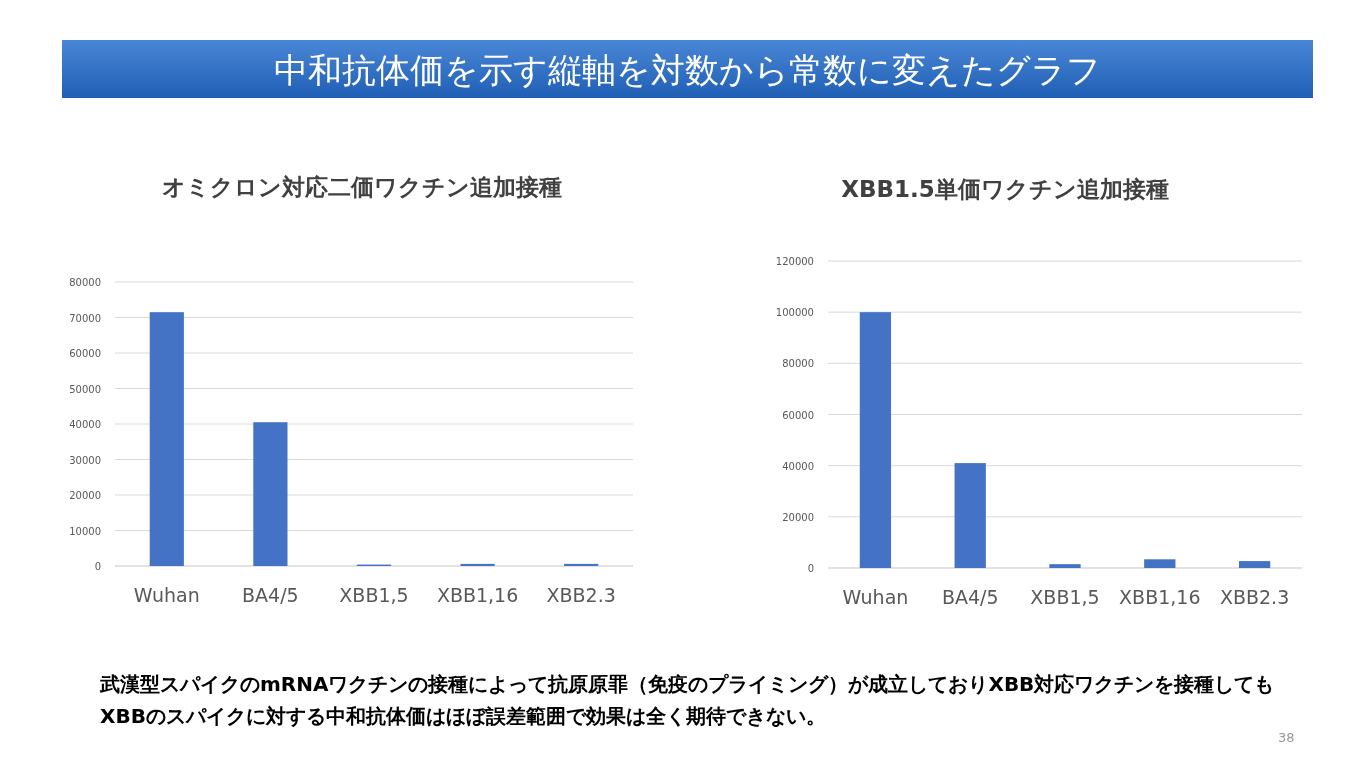 Image resolution: width=1370 pixels, height=772 pixels. I want to click on y-tick-label: 100000, so click(794, 313).